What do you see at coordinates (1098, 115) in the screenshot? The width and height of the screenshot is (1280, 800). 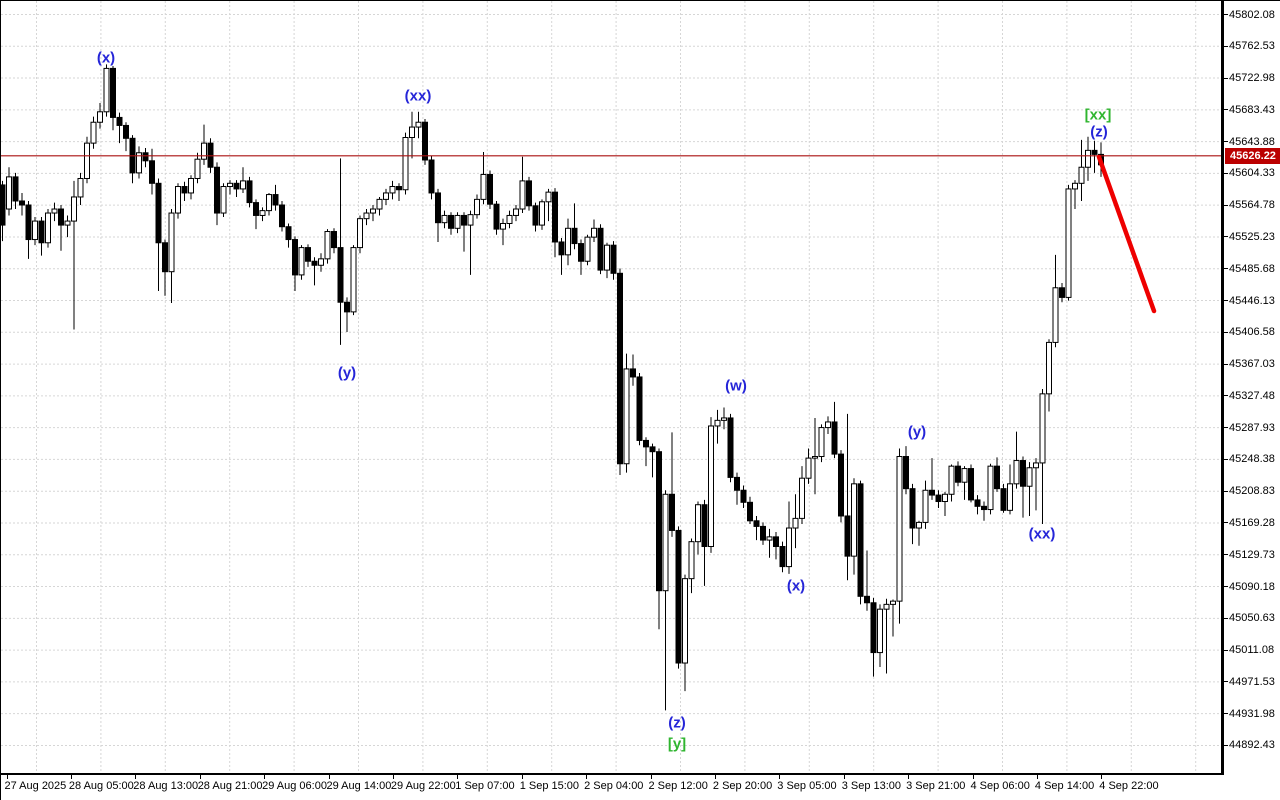 I see `wave-label-xx: [xx]` at bounding box center [1098, 115].